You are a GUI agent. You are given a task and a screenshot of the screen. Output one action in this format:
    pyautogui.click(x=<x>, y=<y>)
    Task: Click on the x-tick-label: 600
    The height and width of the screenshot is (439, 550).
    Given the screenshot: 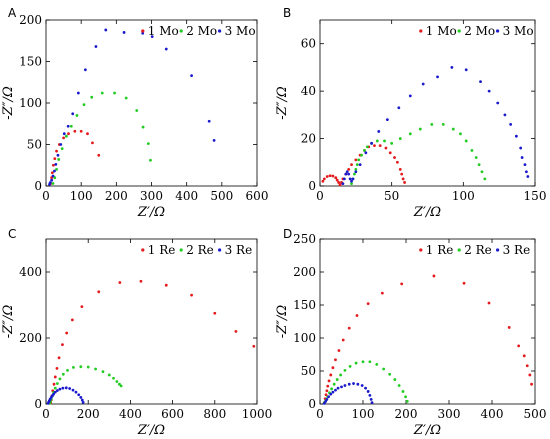 What is the action you would take?
    pyautogui.click(x=172, y=414)
    